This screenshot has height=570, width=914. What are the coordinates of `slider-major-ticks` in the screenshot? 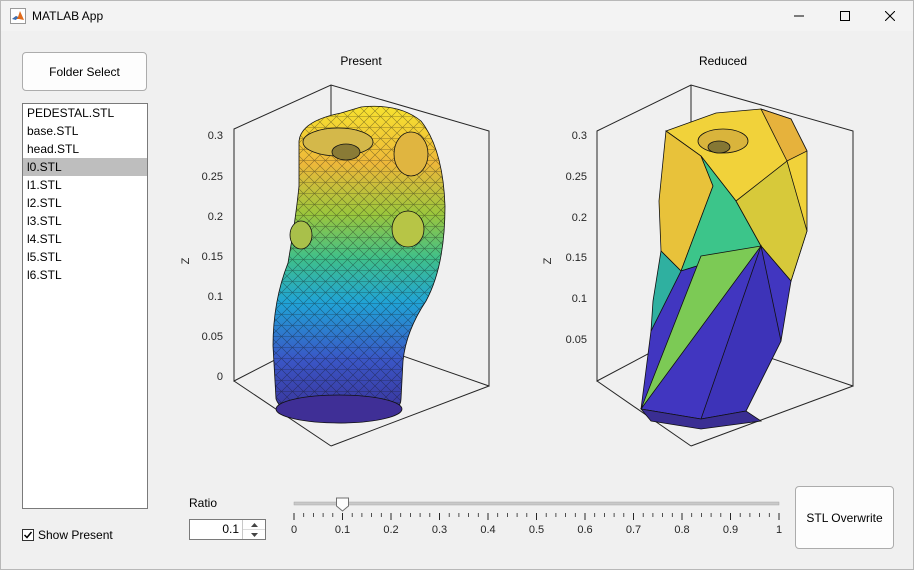 It's located at (536, 516).